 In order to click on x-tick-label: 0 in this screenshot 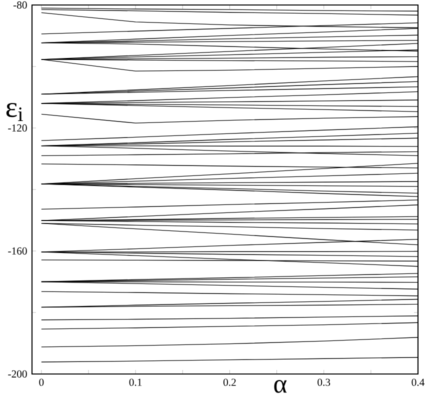, I will do `click(41, 382)`.